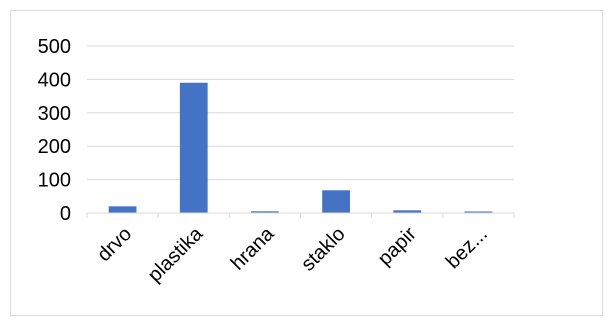 This screenshot has width=615, height=326. What do you see at coordinates (54, 114) in the screenshot?
I see `y-tick-label: 300` at bounding box center [54, 114].